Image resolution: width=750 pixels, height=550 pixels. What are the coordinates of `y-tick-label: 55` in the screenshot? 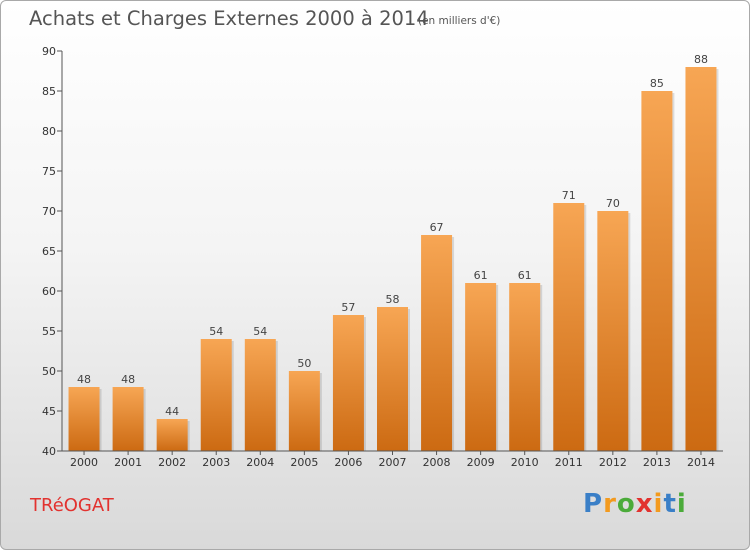 It's located at (49, 331).